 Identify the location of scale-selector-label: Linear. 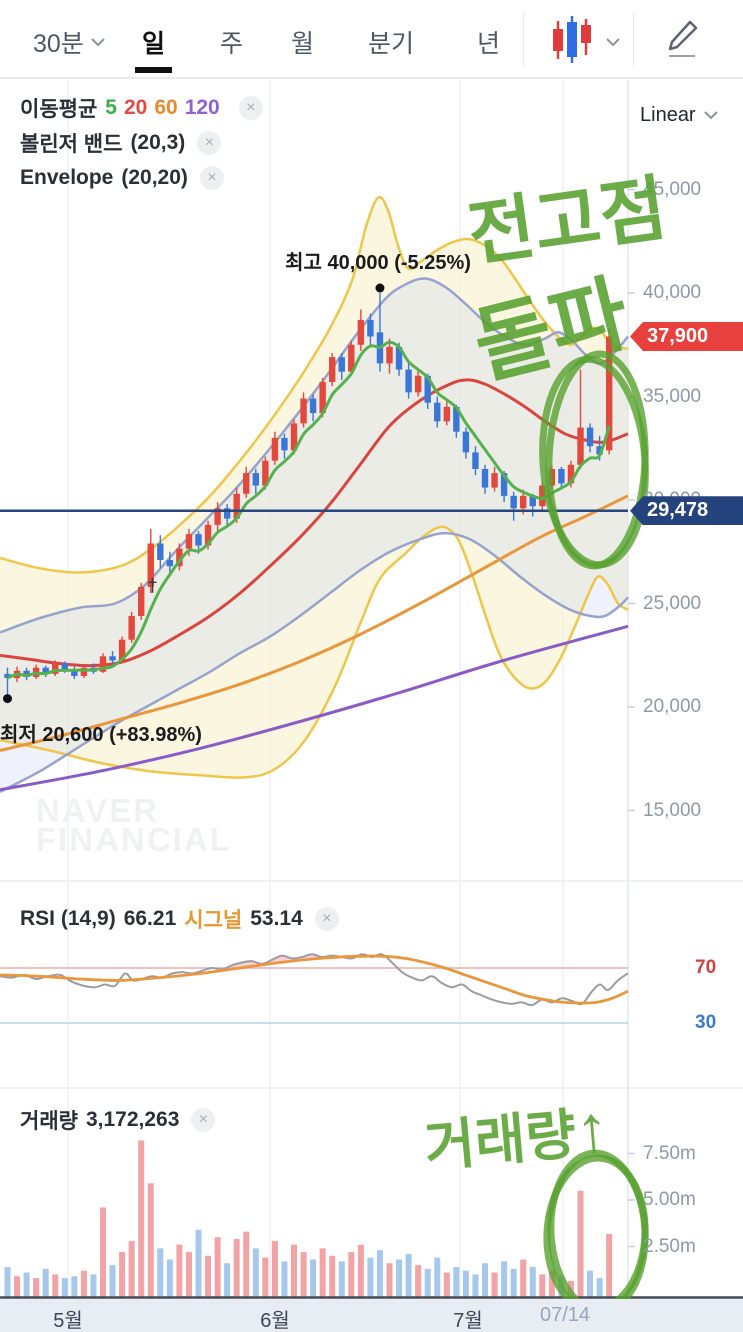
(668, 115).